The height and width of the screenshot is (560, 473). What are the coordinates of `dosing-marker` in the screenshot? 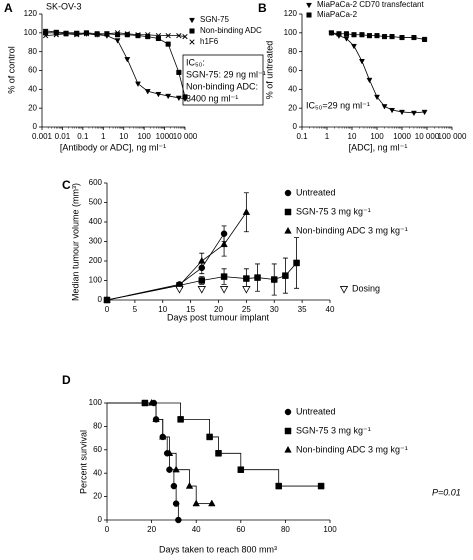 It's located at (179, 290).